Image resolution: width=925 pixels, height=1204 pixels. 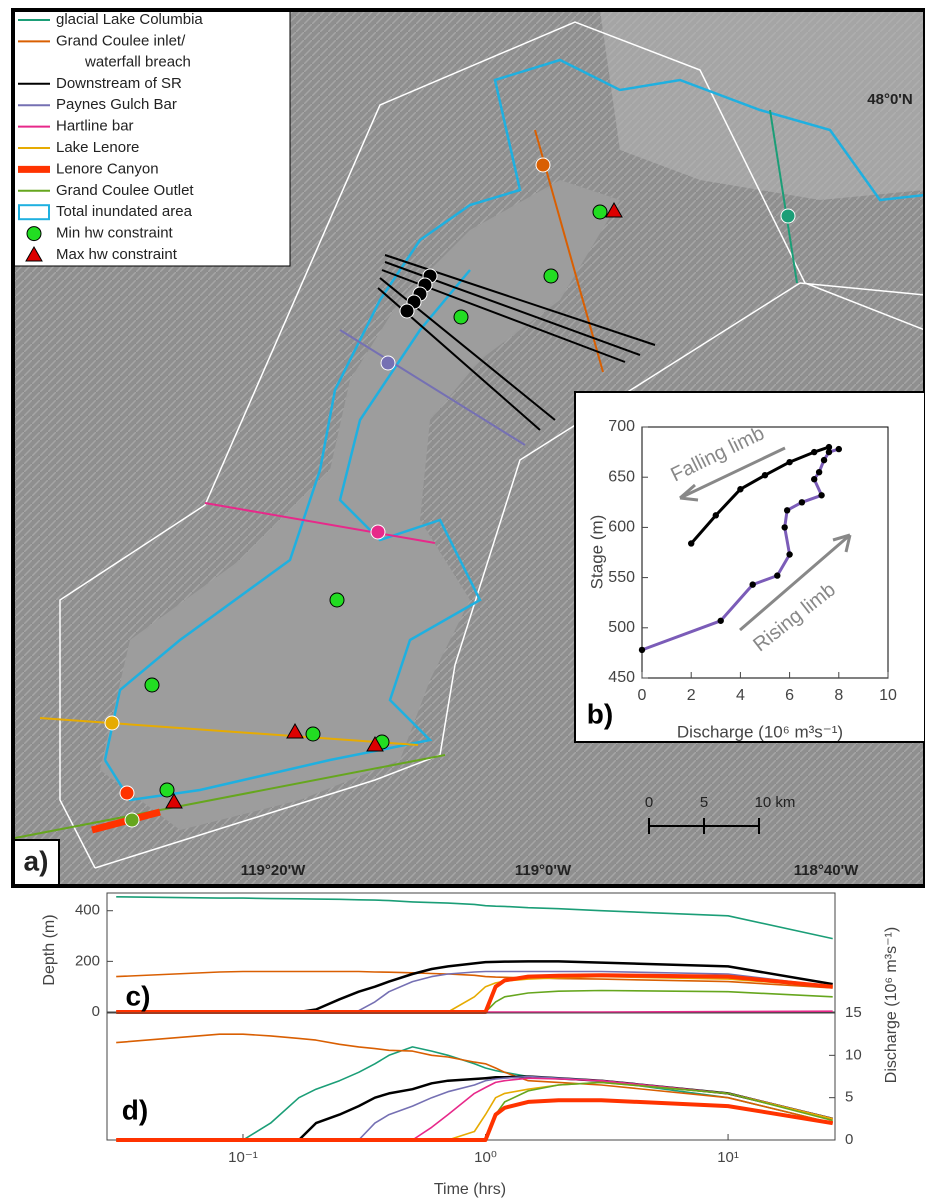 What do you see at coordinates (740, 695) in the screenshot?
I see `x-tick-label: 4` at bounding box center [740, 695].